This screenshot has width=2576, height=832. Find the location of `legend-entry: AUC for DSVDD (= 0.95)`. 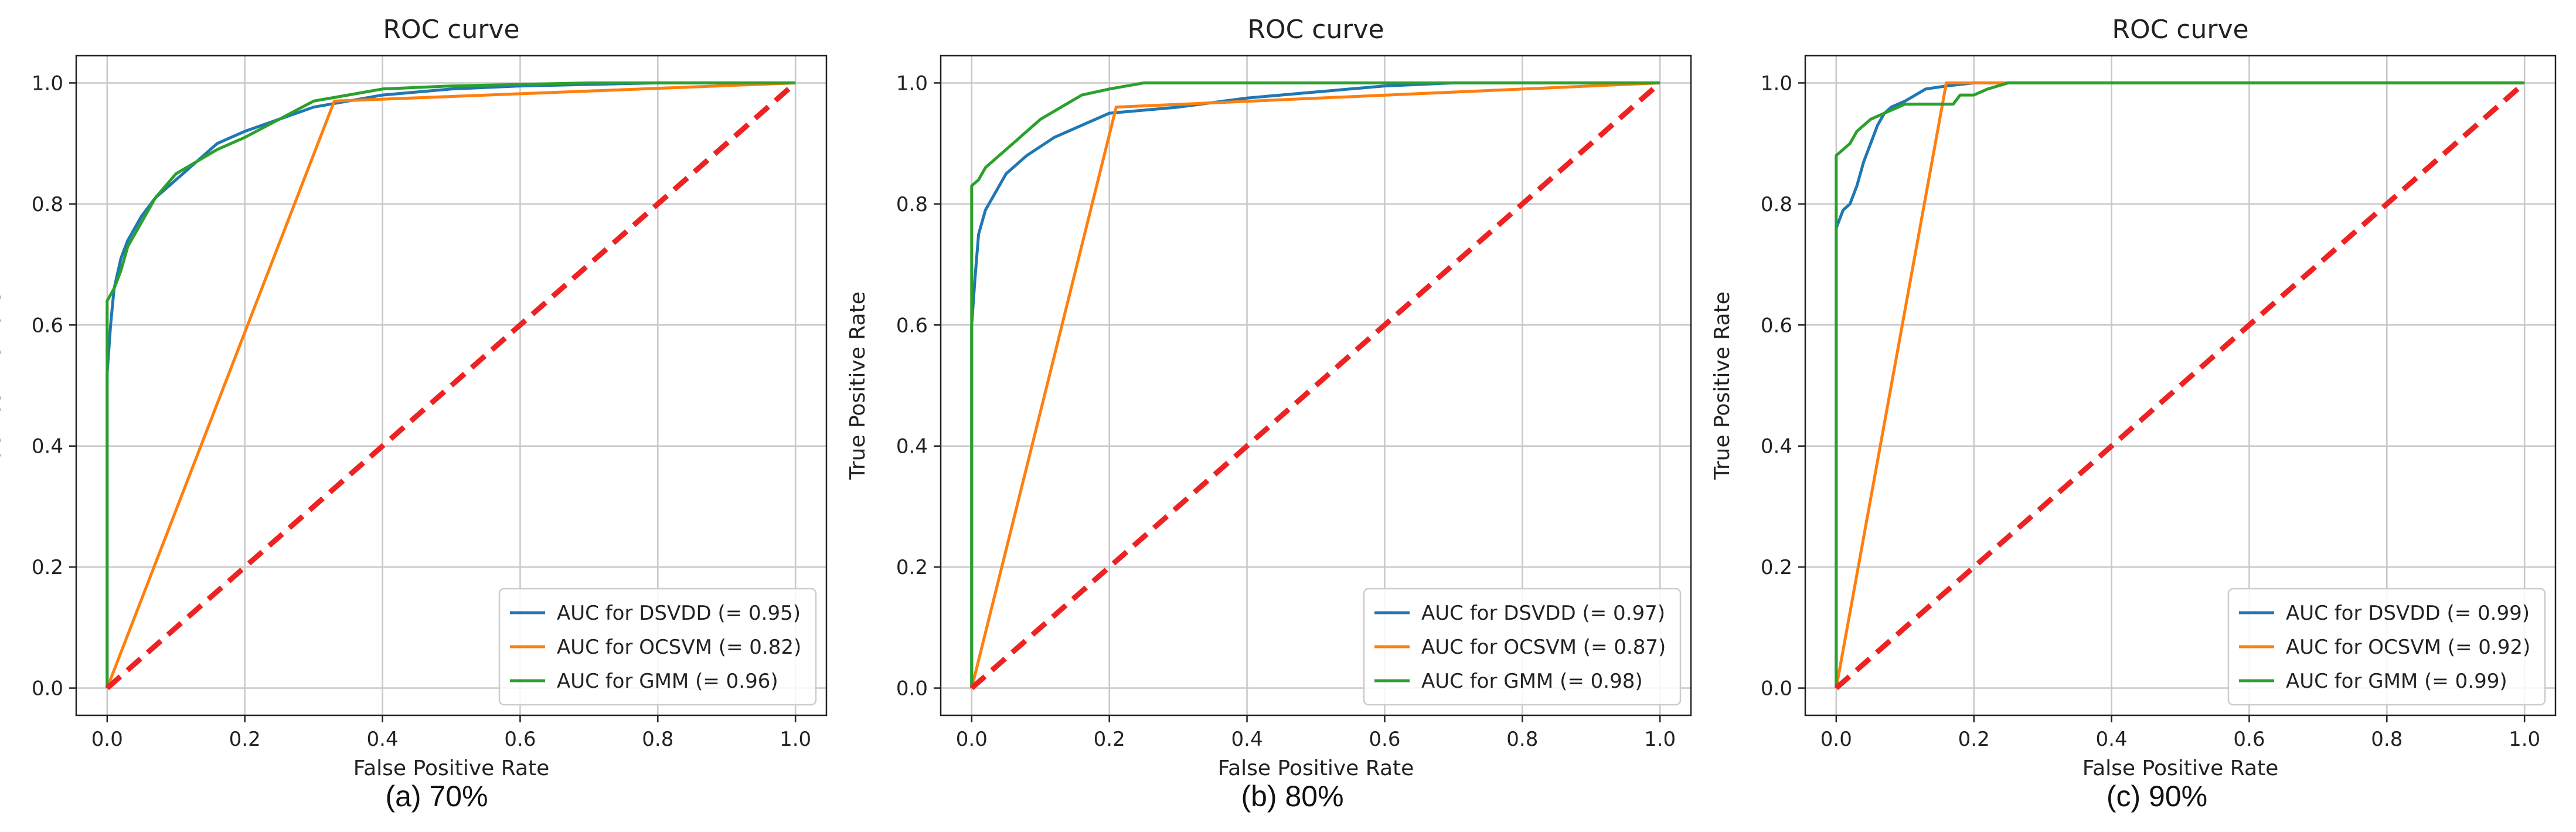

legend-entry: AUC for DSVDD (= 0.95) is located at coordinates (679, 614).